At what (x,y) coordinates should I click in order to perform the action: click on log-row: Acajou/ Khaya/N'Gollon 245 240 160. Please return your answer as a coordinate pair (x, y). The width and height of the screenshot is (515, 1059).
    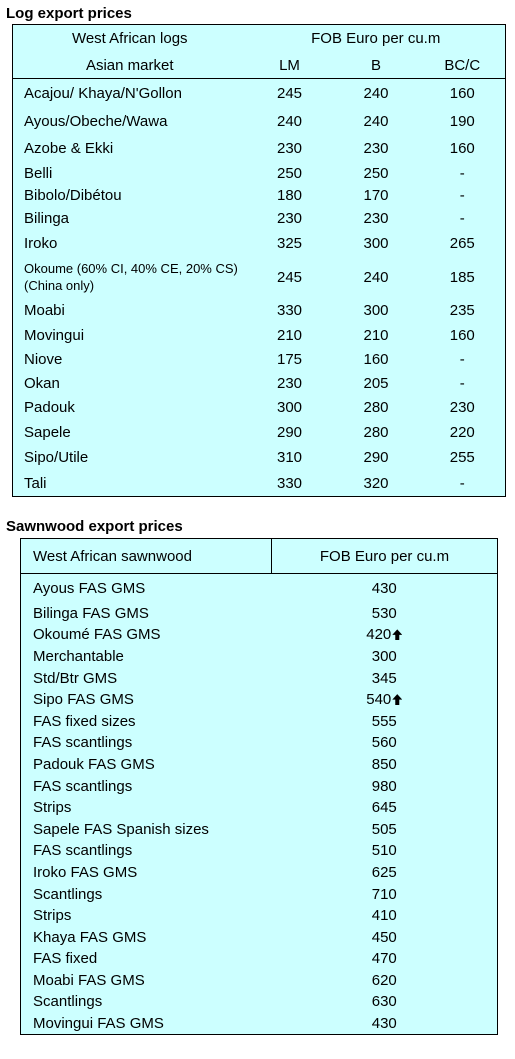
    Looking at the image, I should click on (259, 93).